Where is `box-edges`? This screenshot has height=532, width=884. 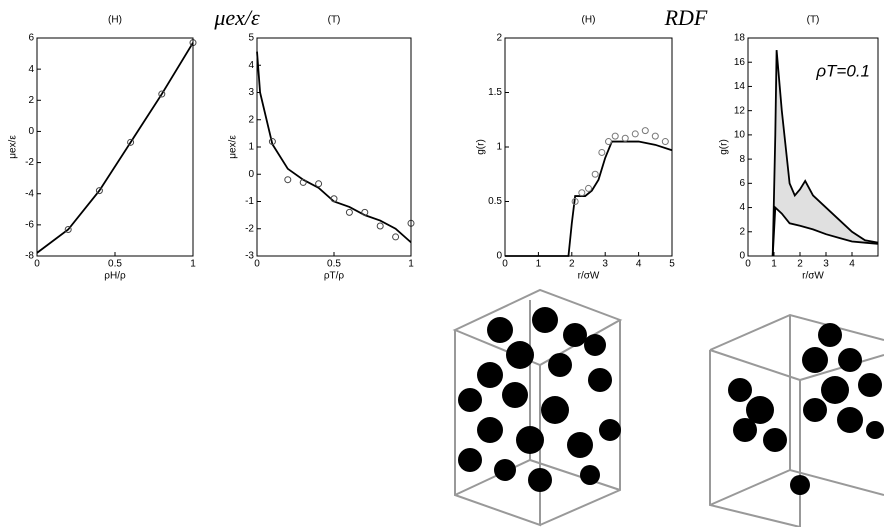
box-edges is located at coordinates (537, 407).